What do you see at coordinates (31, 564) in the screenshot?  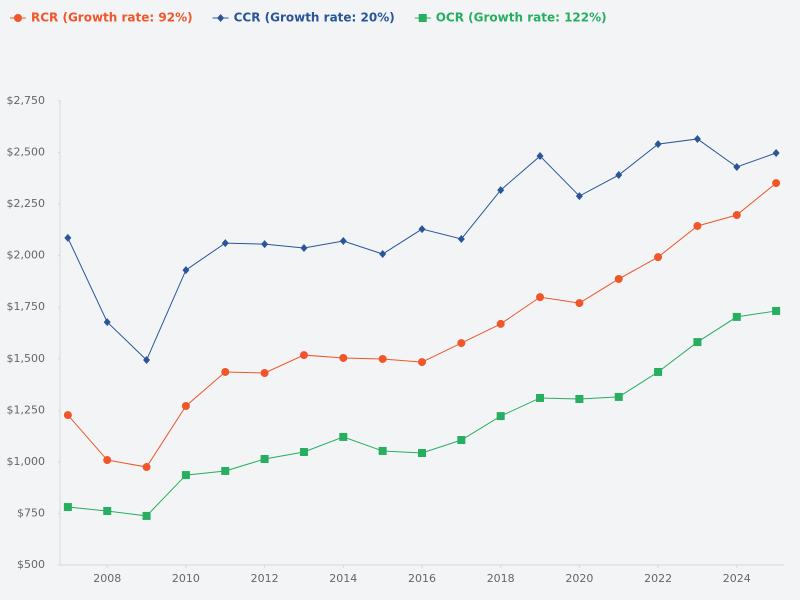 I see `y-tick-label: $500` at bounding box center [31, 564].